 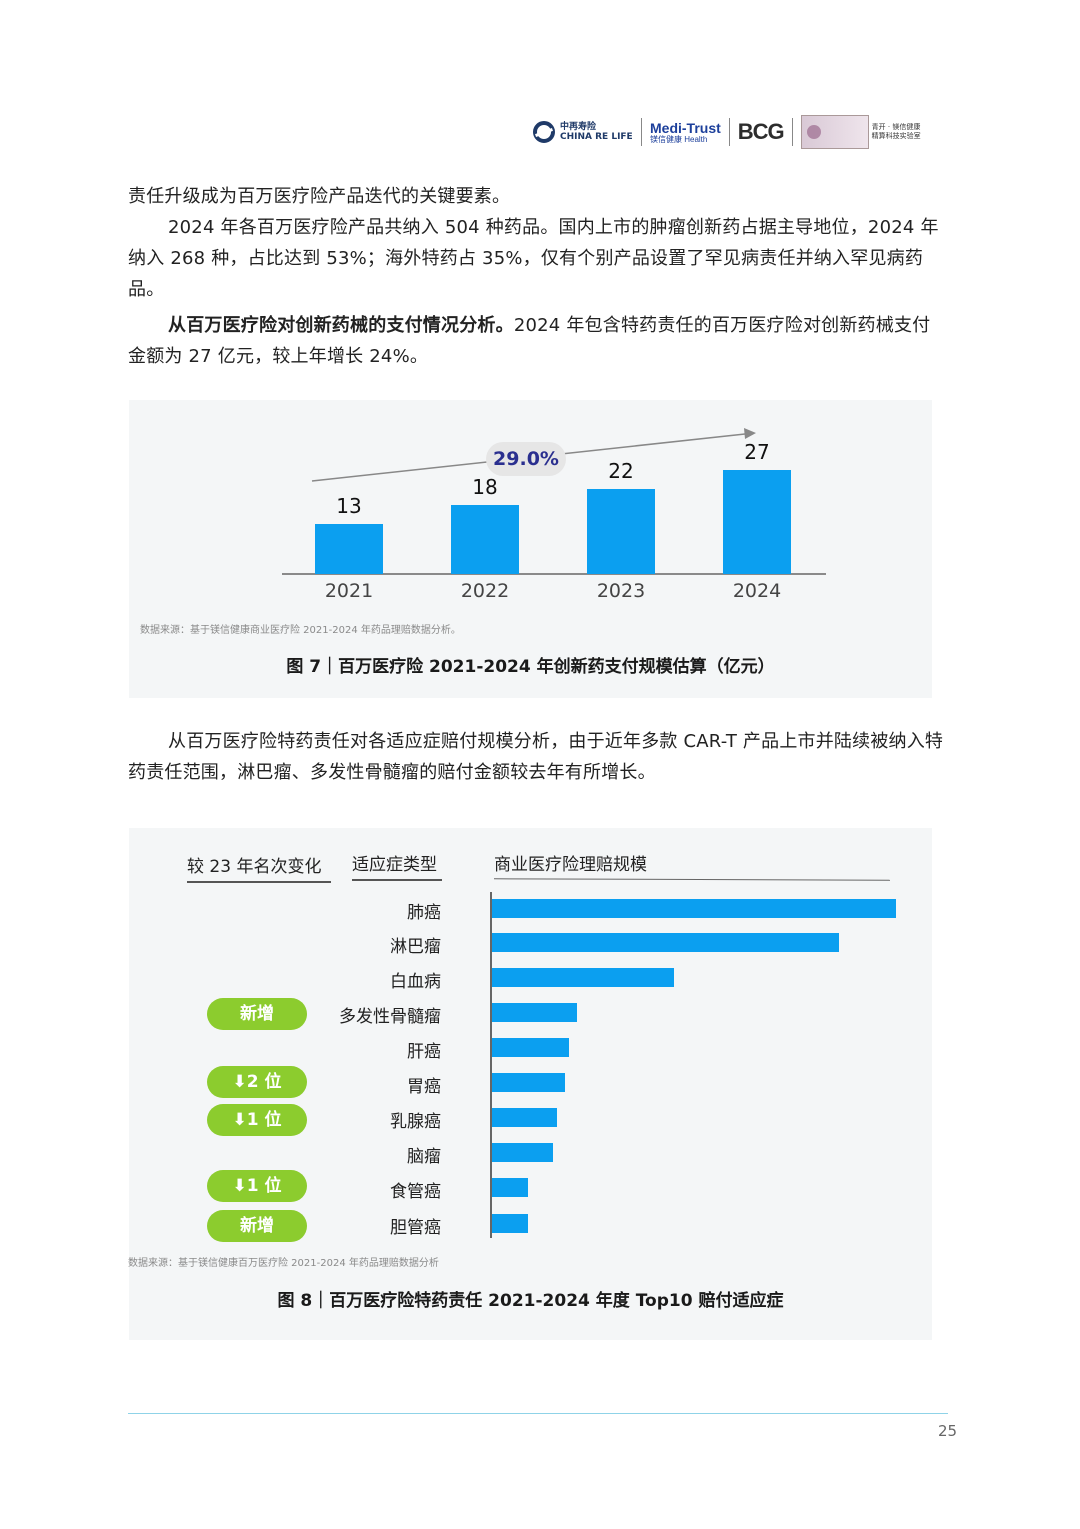 I want to click on indication-label: 脑瘤, so click(x=424, y=1157).